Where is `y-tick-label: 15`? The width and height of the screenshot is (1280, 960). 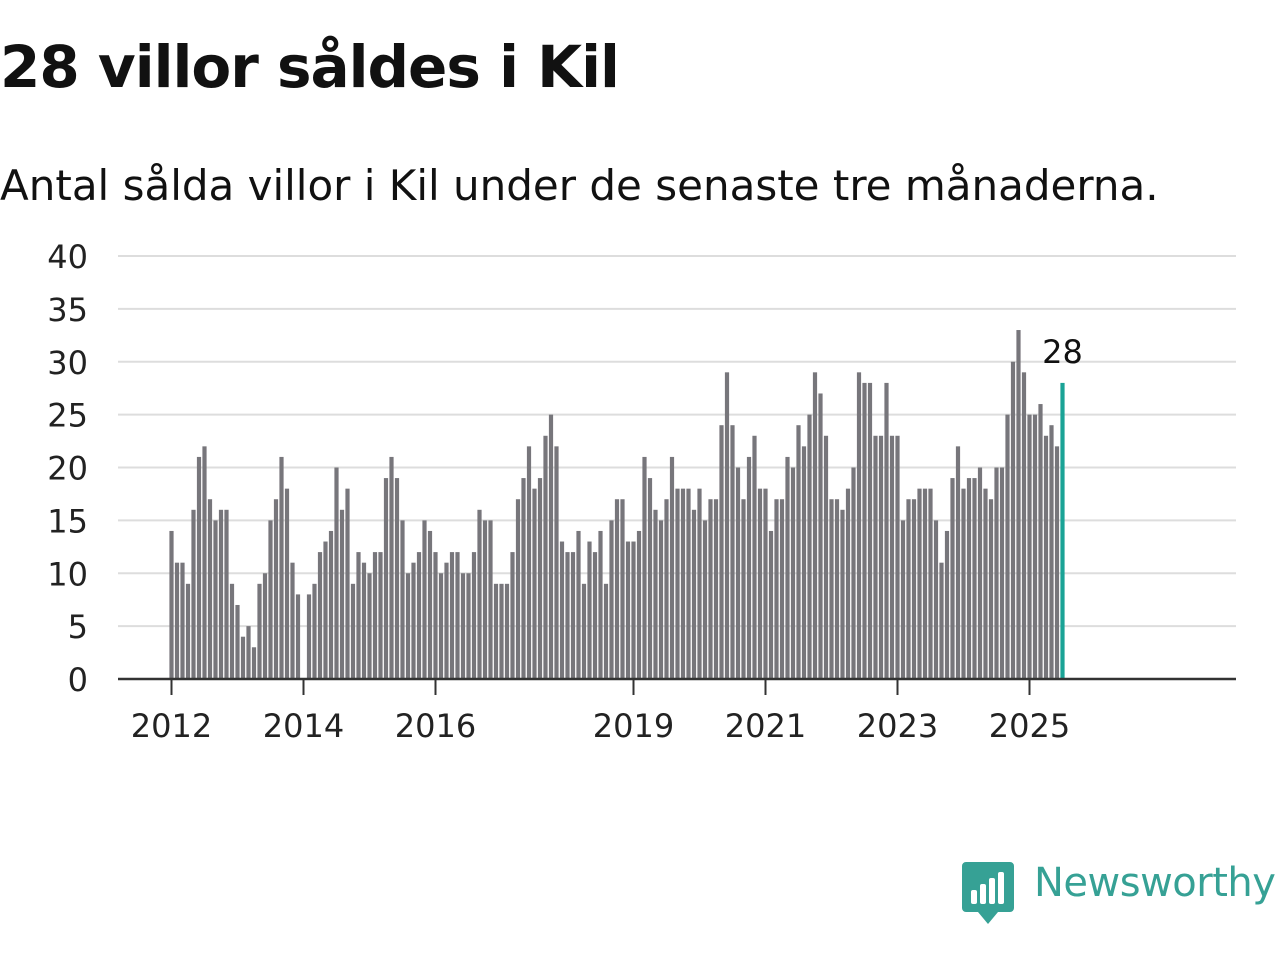
y-tick-label: 15 is located at coordinates (67, 521).